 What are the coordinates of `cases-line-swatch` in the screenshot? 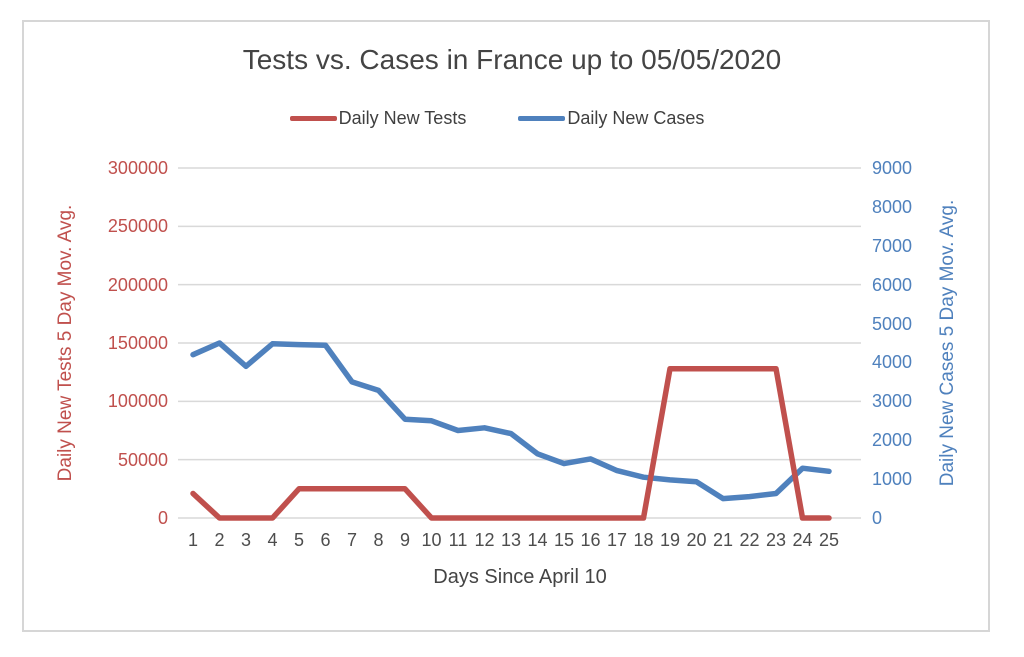 It's located at (542, 118).